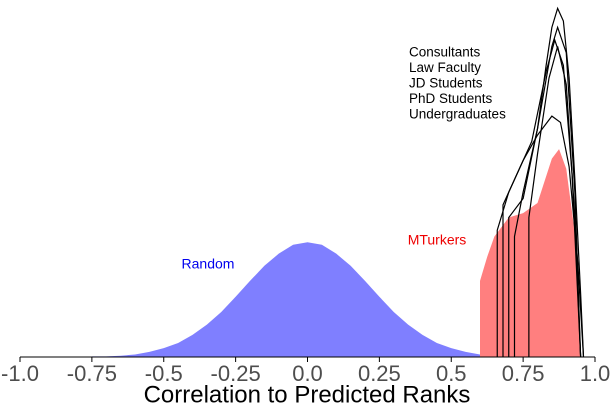 This screenshot has height=407, width=613. I want to click on x-tick-label: -0.5, so click(164, 373).